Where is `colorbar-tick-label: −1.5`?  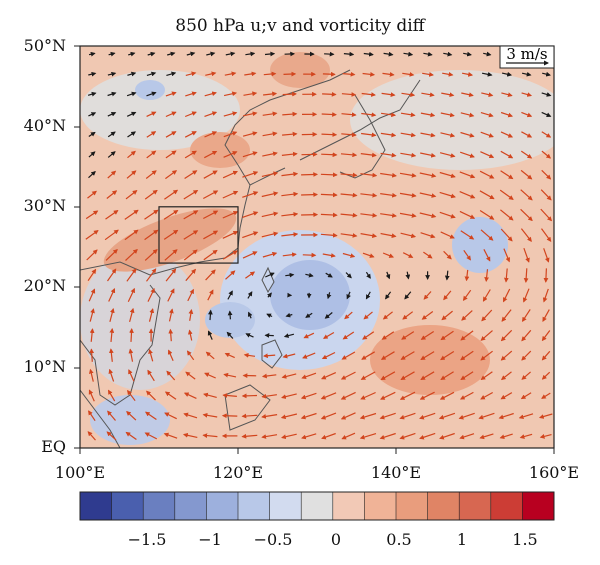
colorbar-tick-label: −1.5 is located at coordinates (147, 539).